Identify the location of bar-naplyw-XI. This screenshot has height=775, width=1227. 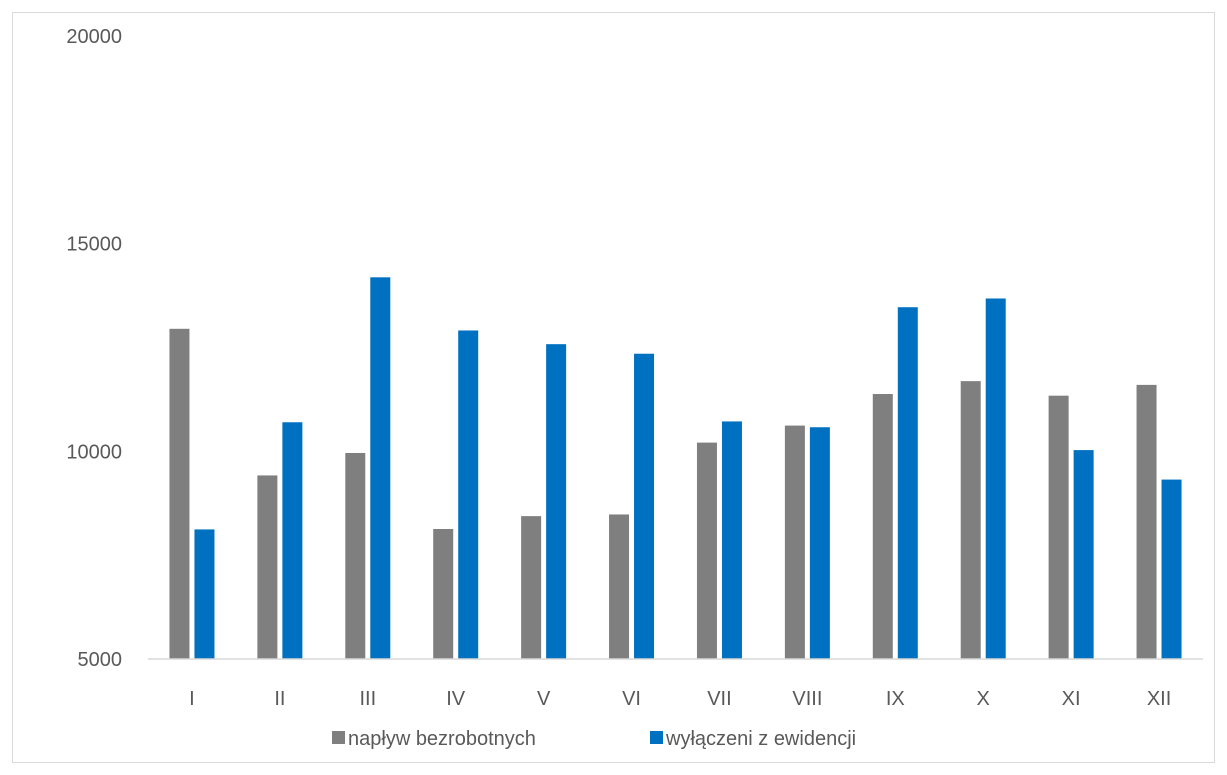
(1058, 527).